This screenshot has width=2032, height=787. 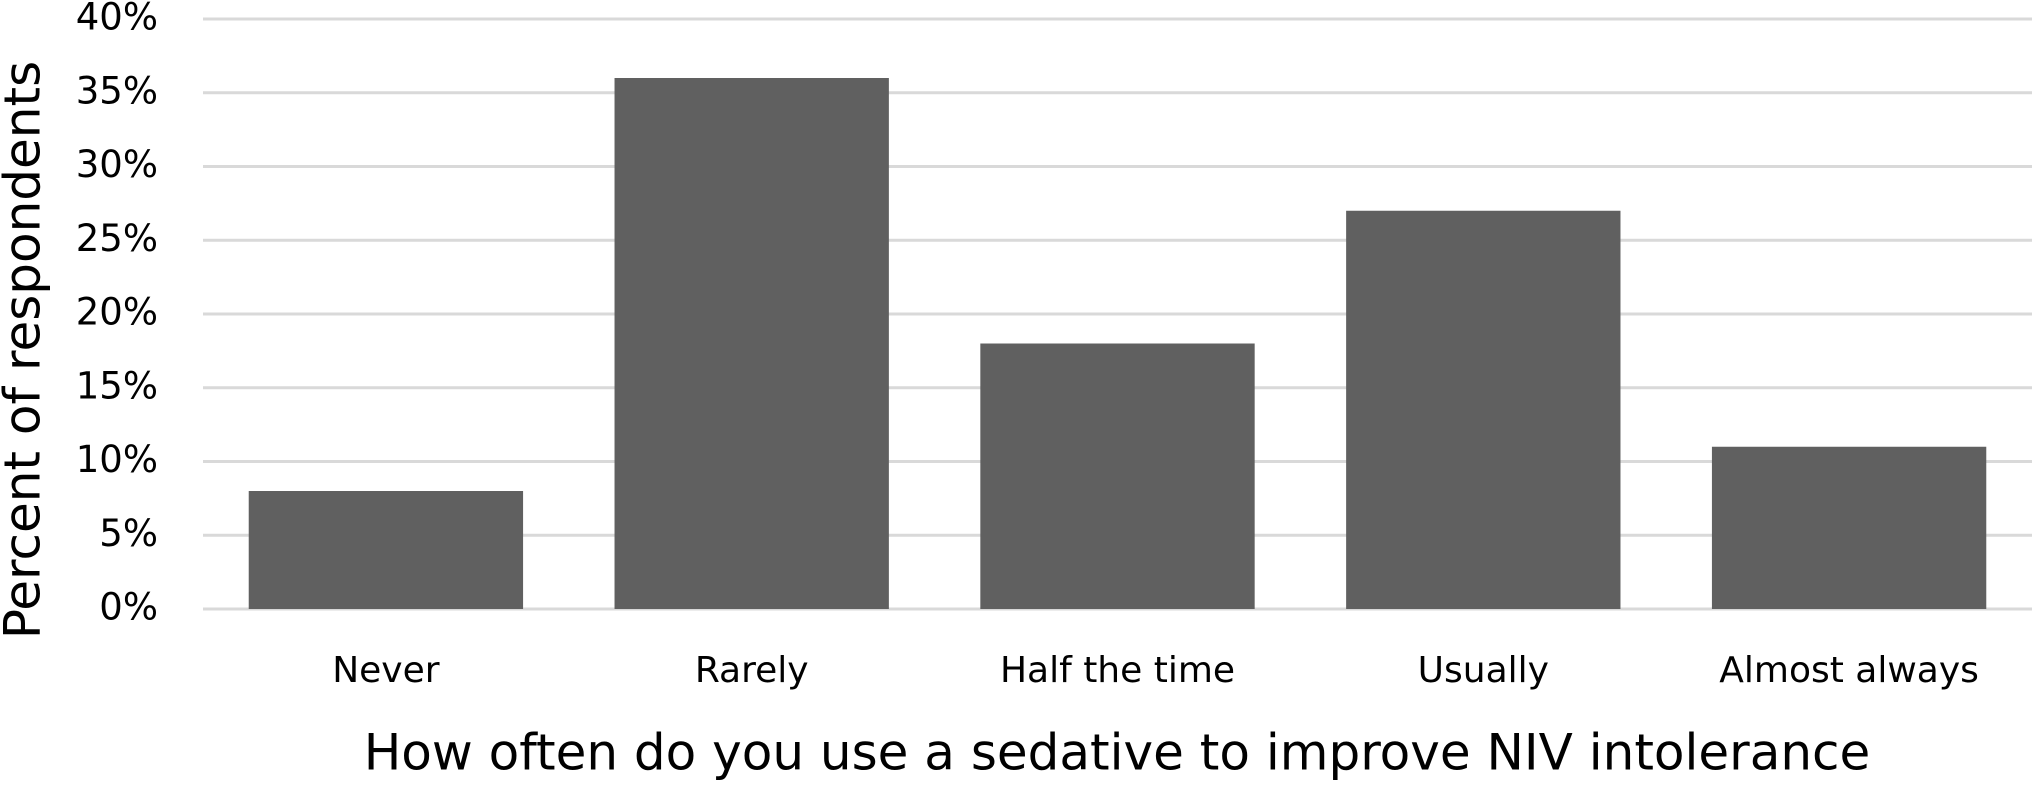 What do you see at coordinates (752, 670) in the screenshot?
I see `x-tick-label: Rarely` at bounding box center [752, 670].